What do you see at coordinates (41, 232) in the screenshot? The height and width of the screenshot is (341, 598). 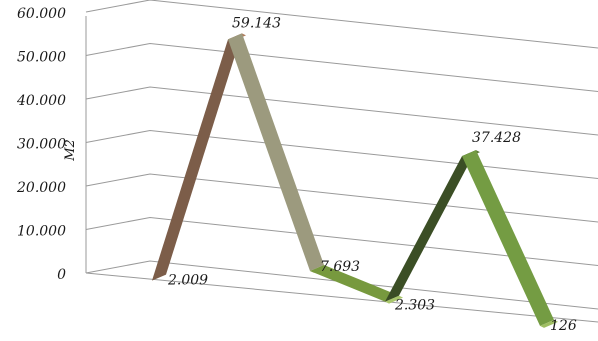 I see `y-tick-label: 10.000` at bounding box center [41, 232].